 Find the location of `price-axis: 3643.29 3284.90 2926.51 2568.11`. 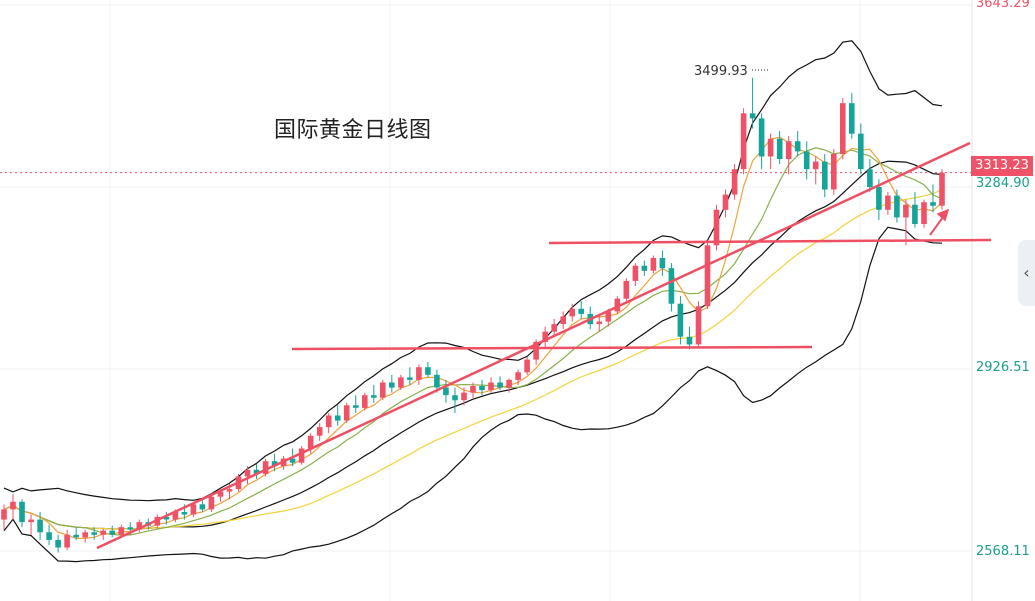

price-axis: 3643.29 3284.90 2926.51 2568.11 is located at coordinates (1003, 300).